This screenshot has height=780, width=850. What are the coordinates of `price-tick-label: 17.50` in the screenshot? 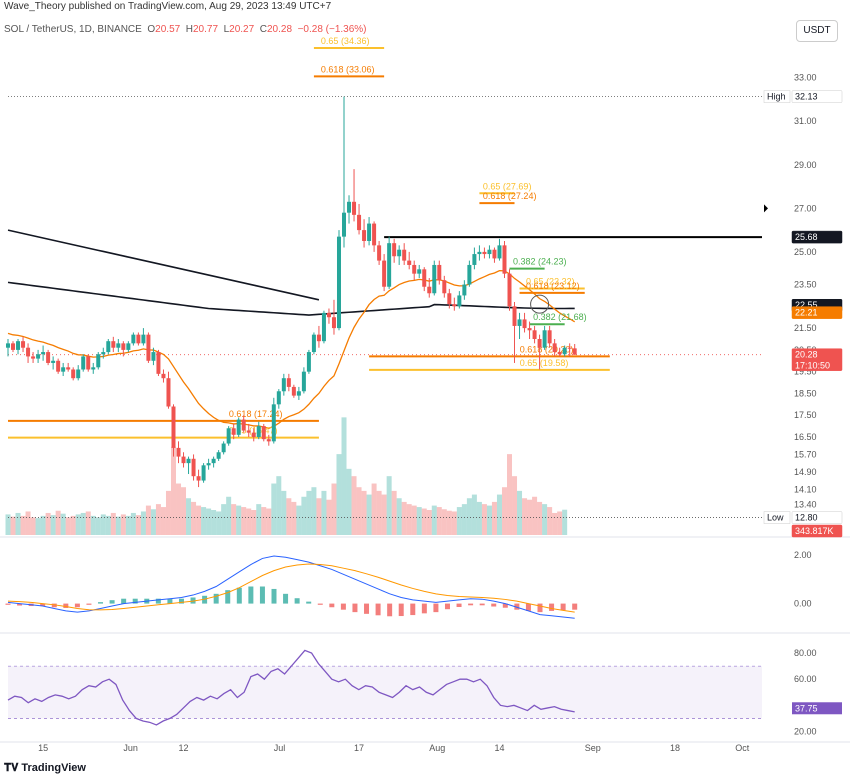 It's located at (805, 415).